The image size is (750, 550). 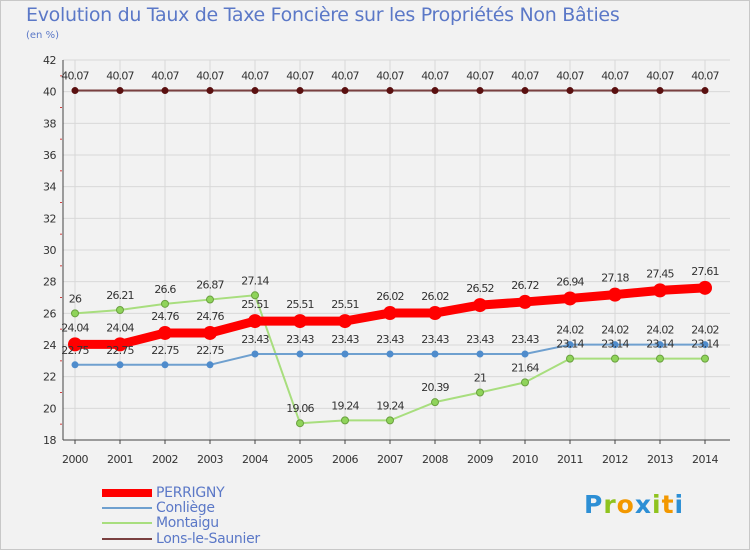 I want to click on x-tick-label: 2012, so click(x=615, y=459).